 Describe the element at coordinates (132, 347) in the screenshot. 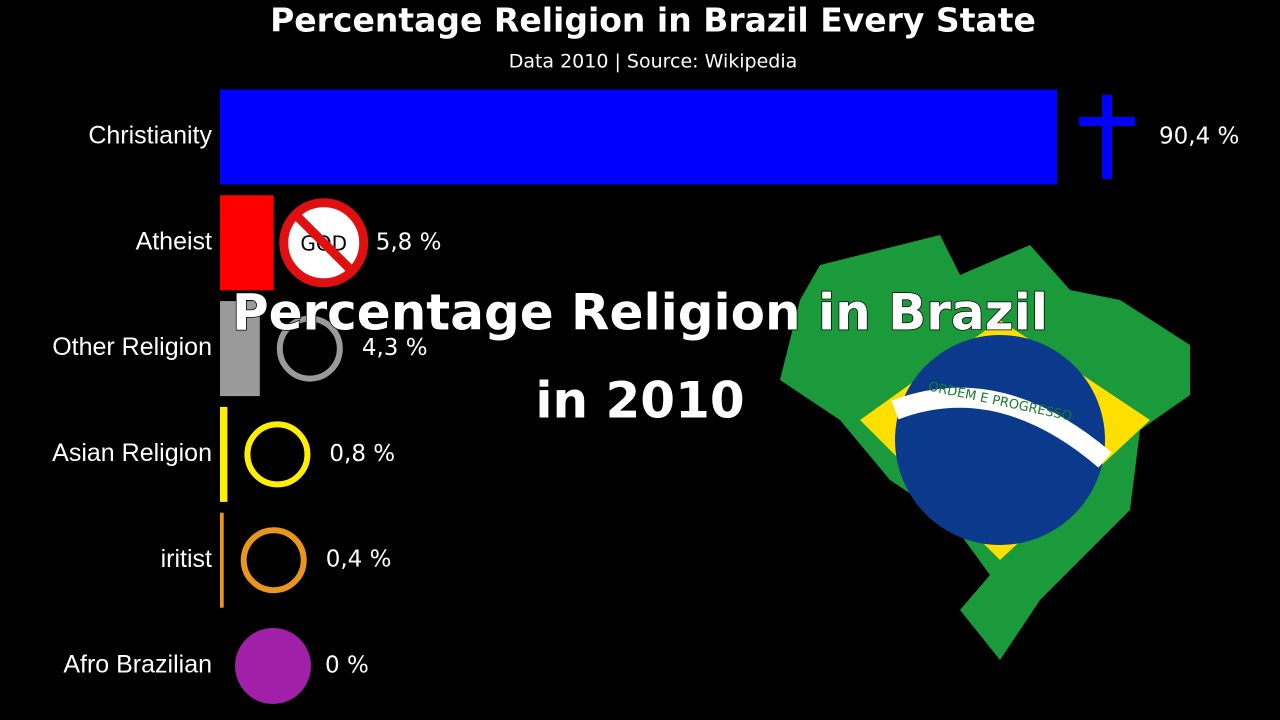

I see `category-label: Other Religion` at that location.